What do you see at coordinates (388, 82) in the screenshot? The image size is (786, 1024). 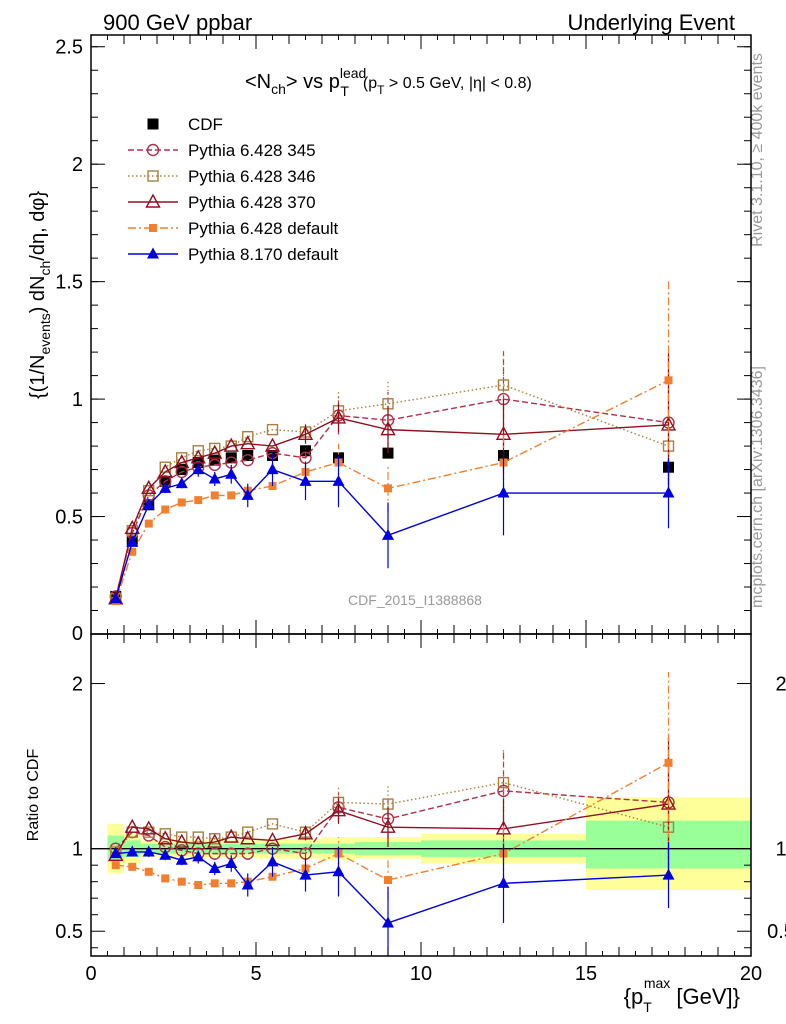 I see `top-panel-title: <Nch> vs plead T (pT > 0.5 GeV, |η| < 0.8)` at bounding box center [388, 82].